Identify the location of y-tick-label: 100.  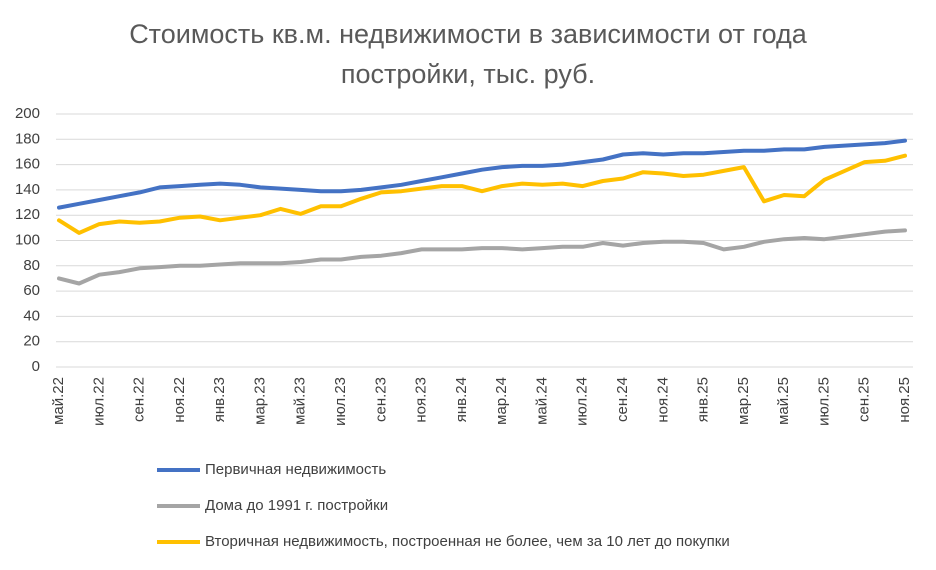
(27, 239).